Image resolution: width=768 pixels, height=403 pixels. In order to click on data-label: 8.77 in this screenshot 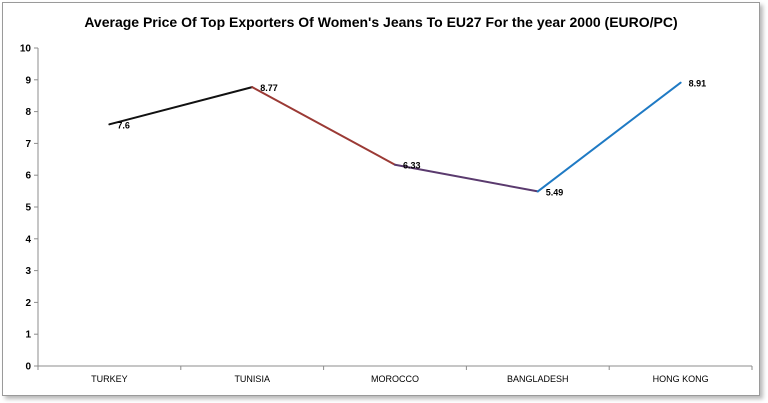, I will do `click(269, 88)`.